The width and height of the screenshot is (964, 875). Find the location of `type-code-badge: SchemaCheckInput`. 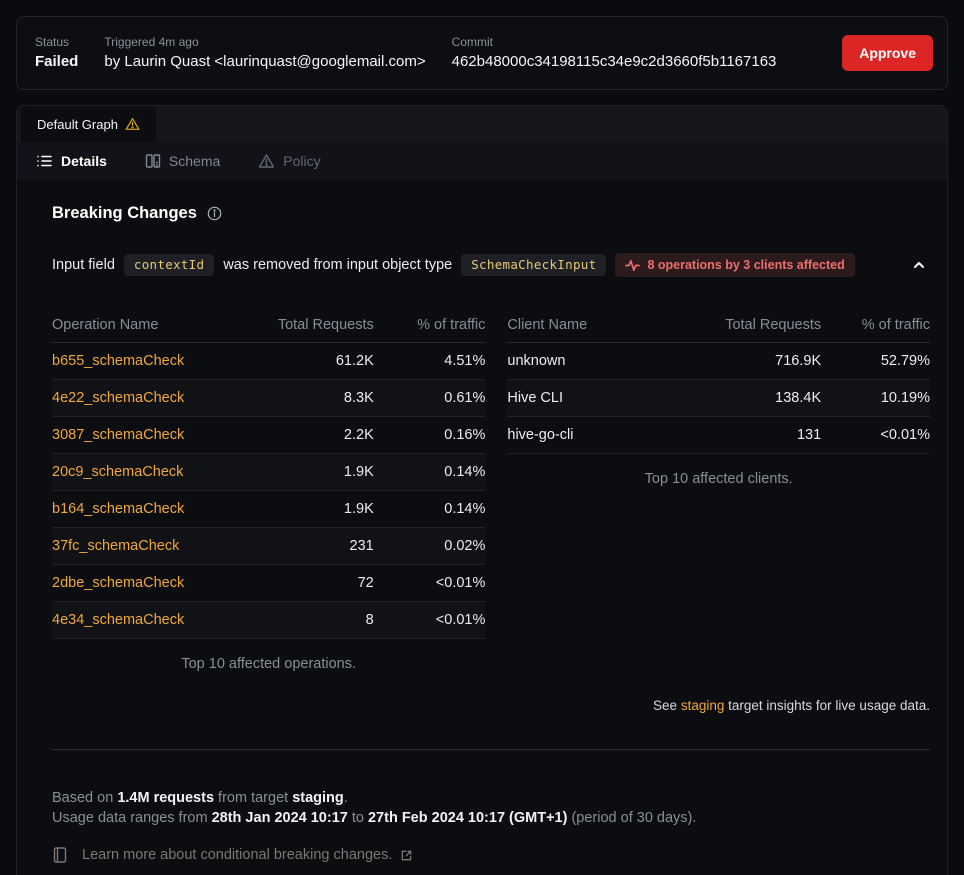

type-code-badge: SchemaCheckInput is located at coordinates (534, 265).